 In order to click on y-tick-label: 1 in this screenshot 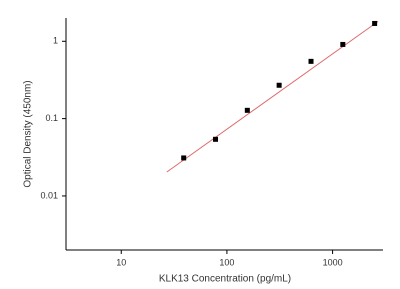, I will do `click(55, 41)`.